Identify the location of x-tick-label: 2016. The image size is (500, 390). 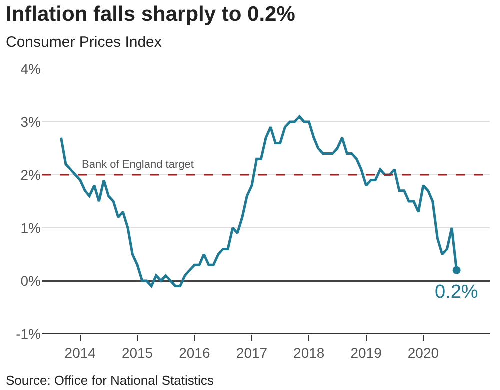
(194, 352).